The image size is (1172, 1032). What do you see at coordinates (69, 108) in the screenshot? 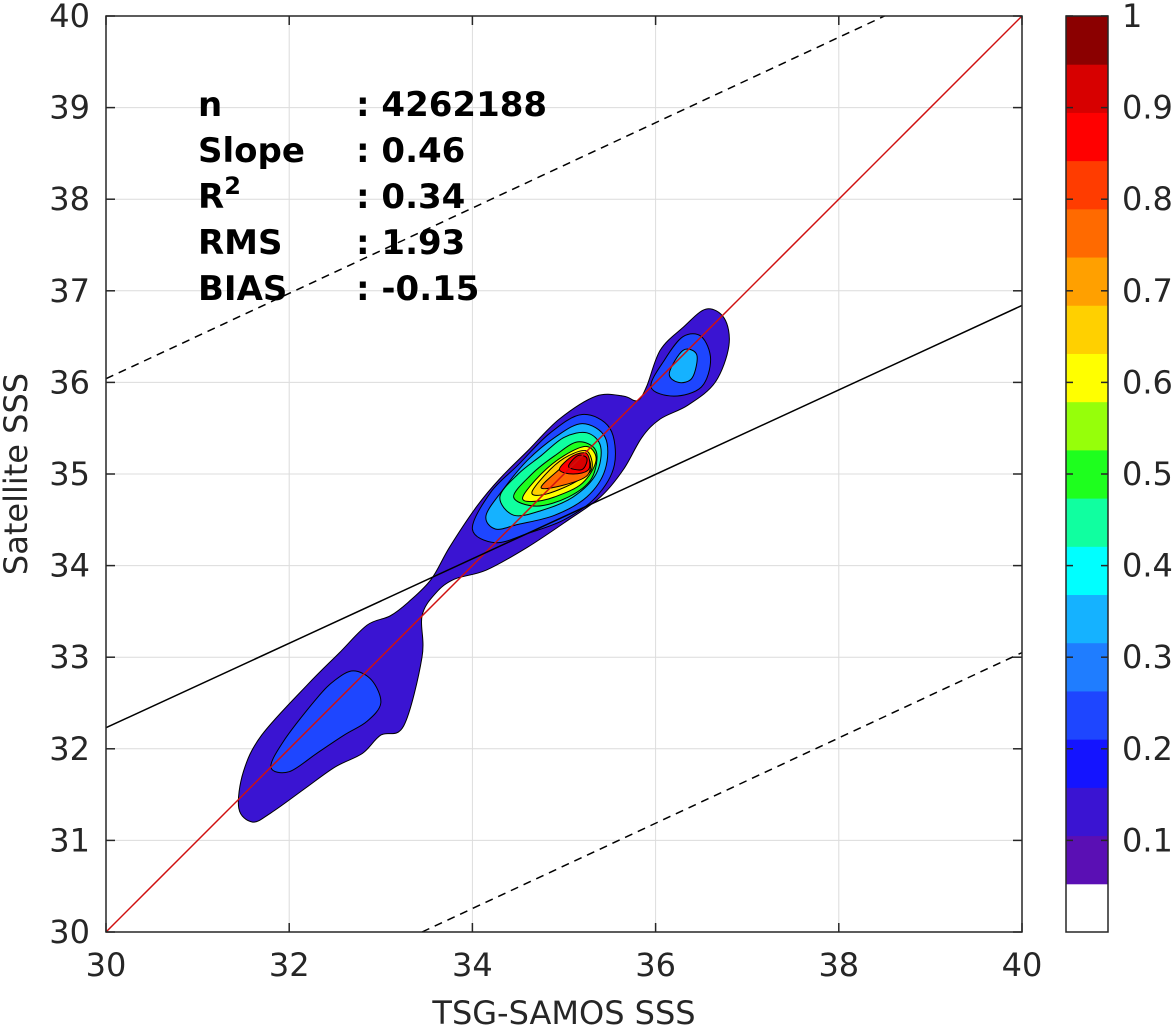
I see `y-tick-label: 39` at bounding box center [69, 108].